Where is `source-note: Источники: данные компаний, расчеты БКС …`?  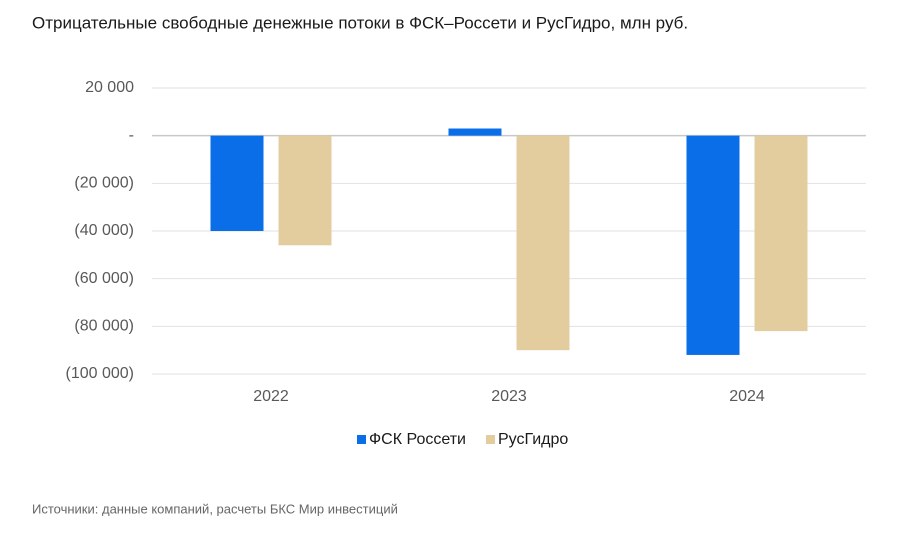 source-note: Источники: данные компаний, расчеты БКС … is located at coordinates (215, 508).